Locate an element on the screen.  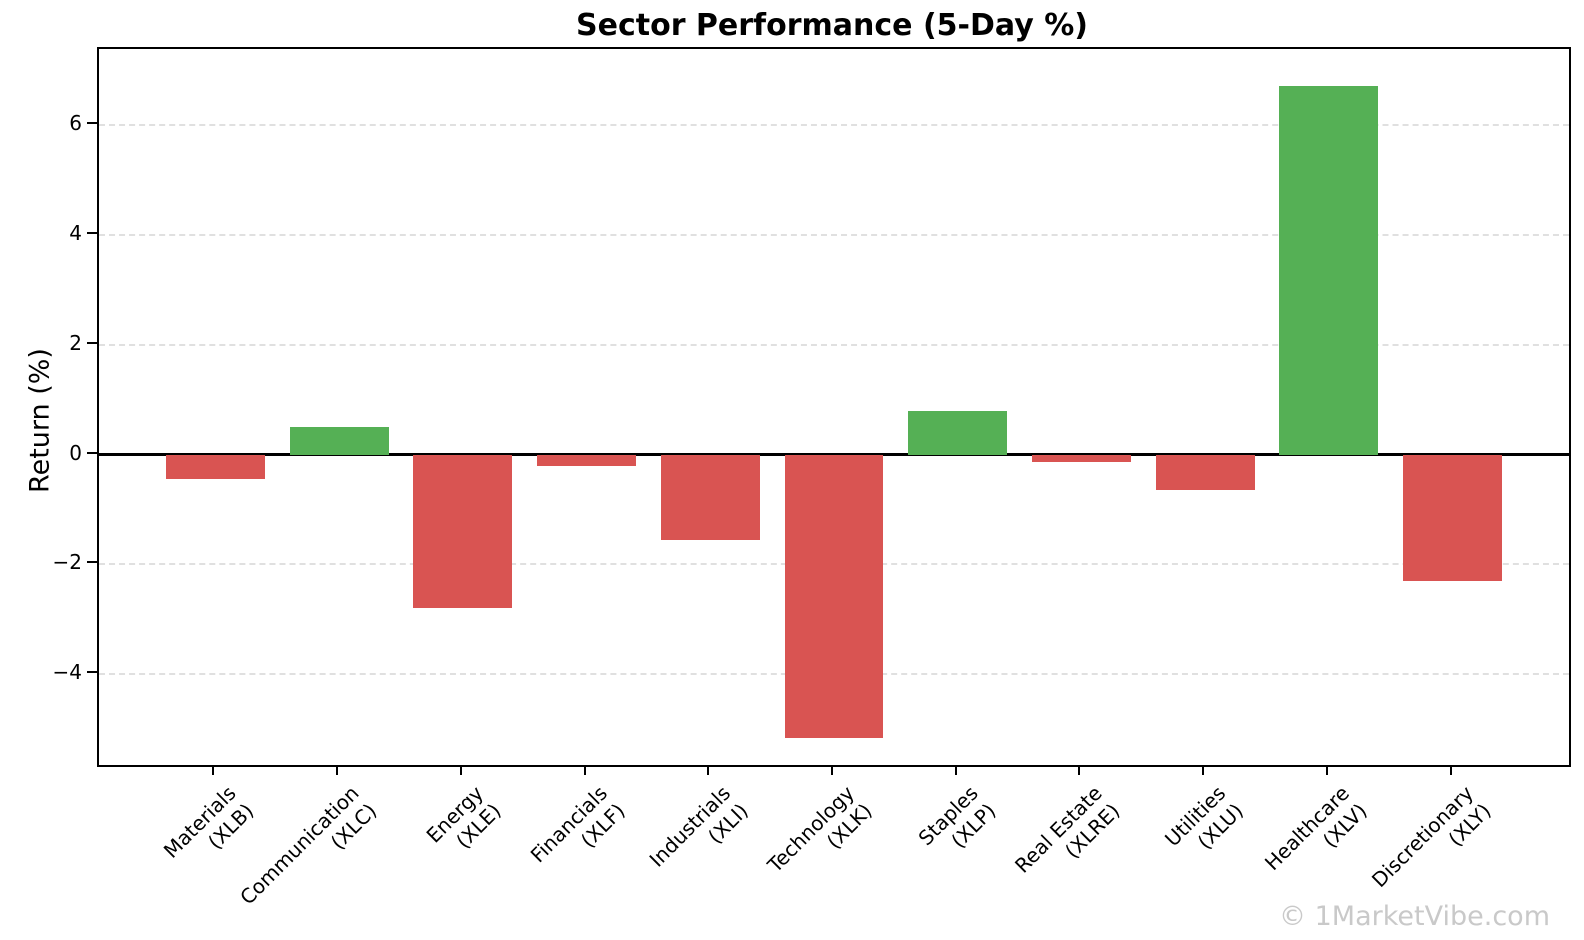
x-tick-label-real-estate: Real Estate (XLRE) is located at coordinates (1067, 838).